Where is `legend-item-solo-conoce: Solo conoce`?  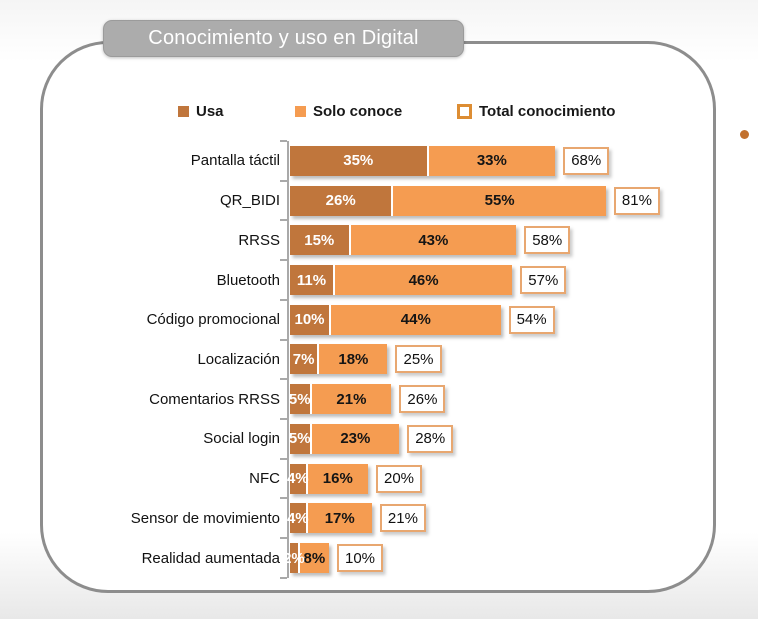
legend-item-solo-conoce: Solo conoce is located at coordinates (348, 111).